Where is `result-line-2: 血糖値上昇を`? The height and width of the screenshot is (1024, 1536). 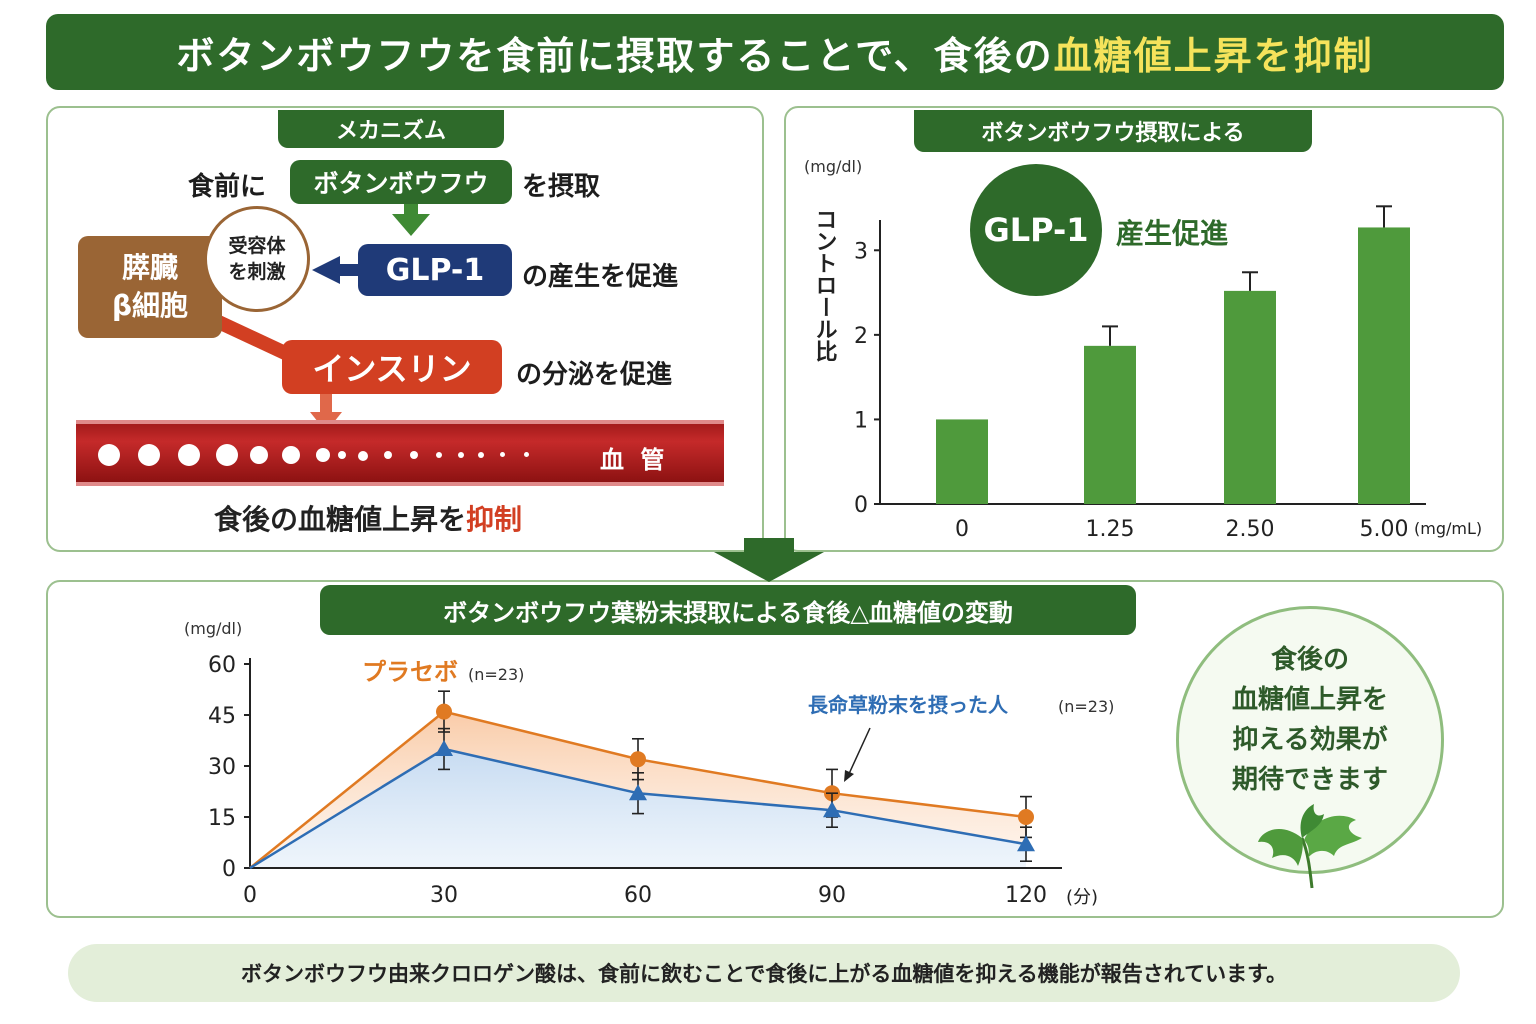 result-line-2: 血糖値上昇を is located at coordinates (1309, 700).